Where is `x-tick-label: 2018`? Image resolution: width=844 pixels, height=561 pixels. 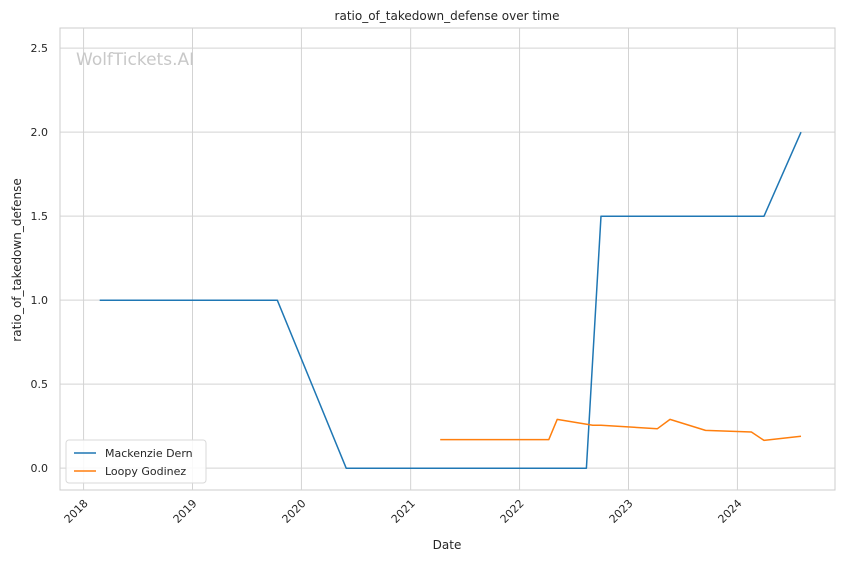 x-tick-label: 2018 is located at coordinates (76, 511).